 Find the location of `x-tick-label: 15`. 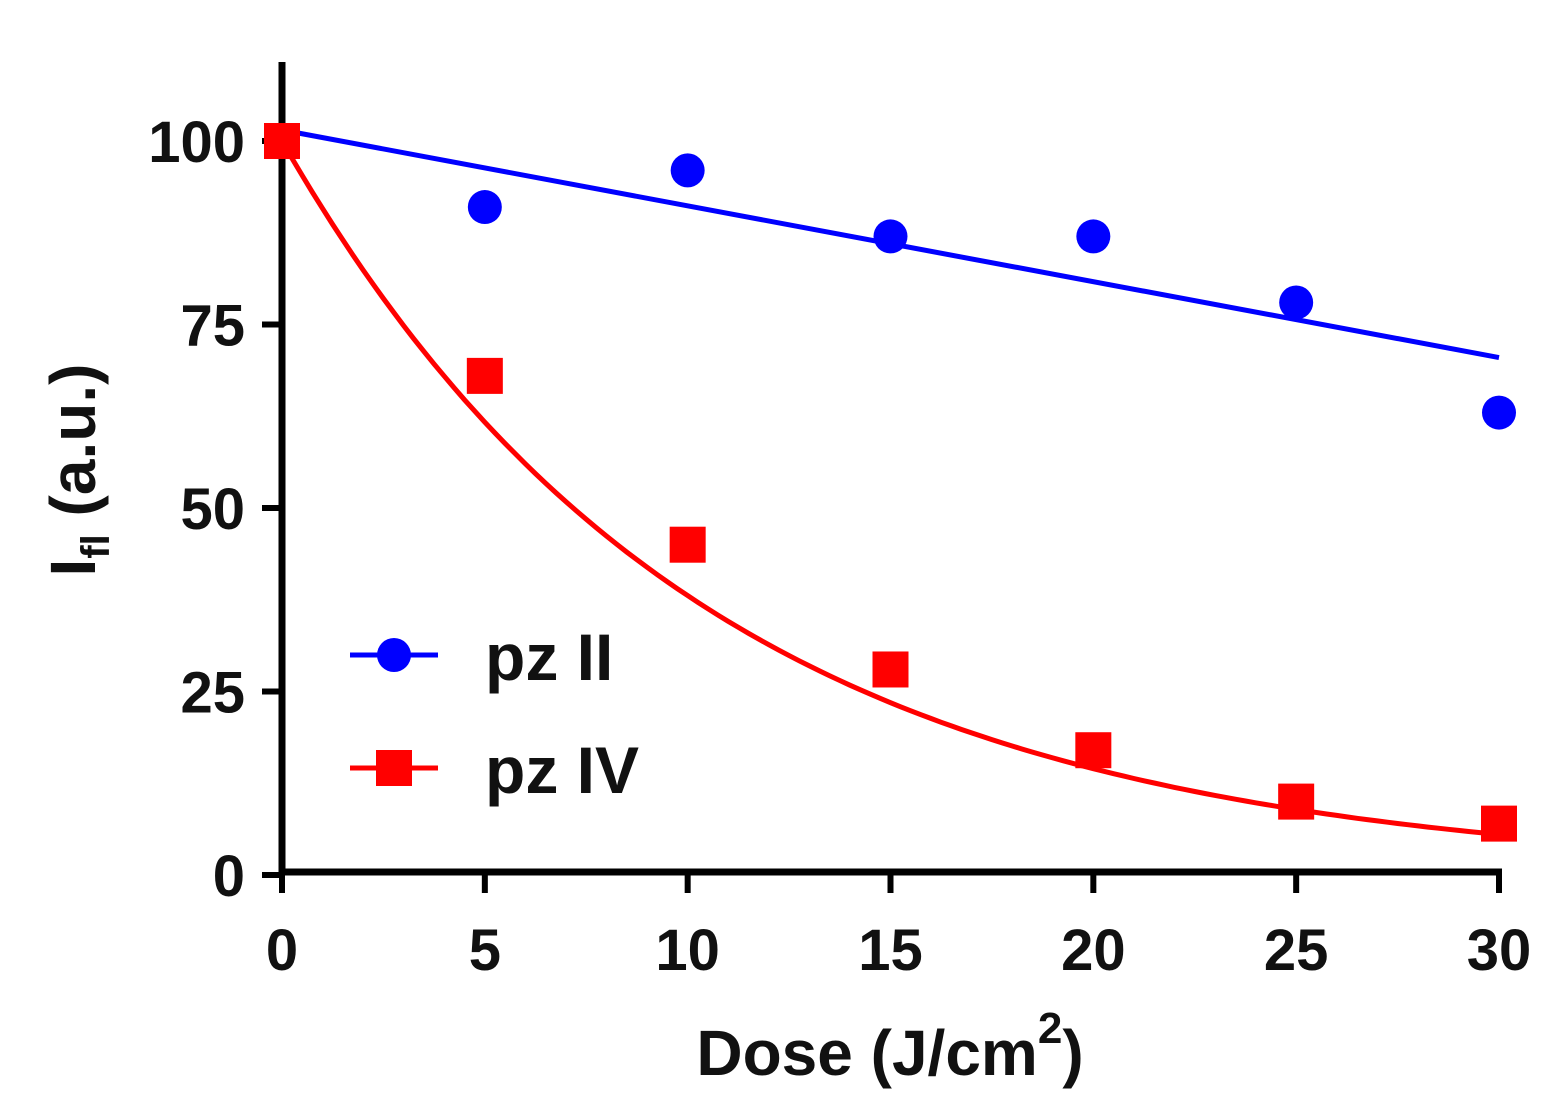

x-tick-label: 15 is located at coordinates (890, 950).